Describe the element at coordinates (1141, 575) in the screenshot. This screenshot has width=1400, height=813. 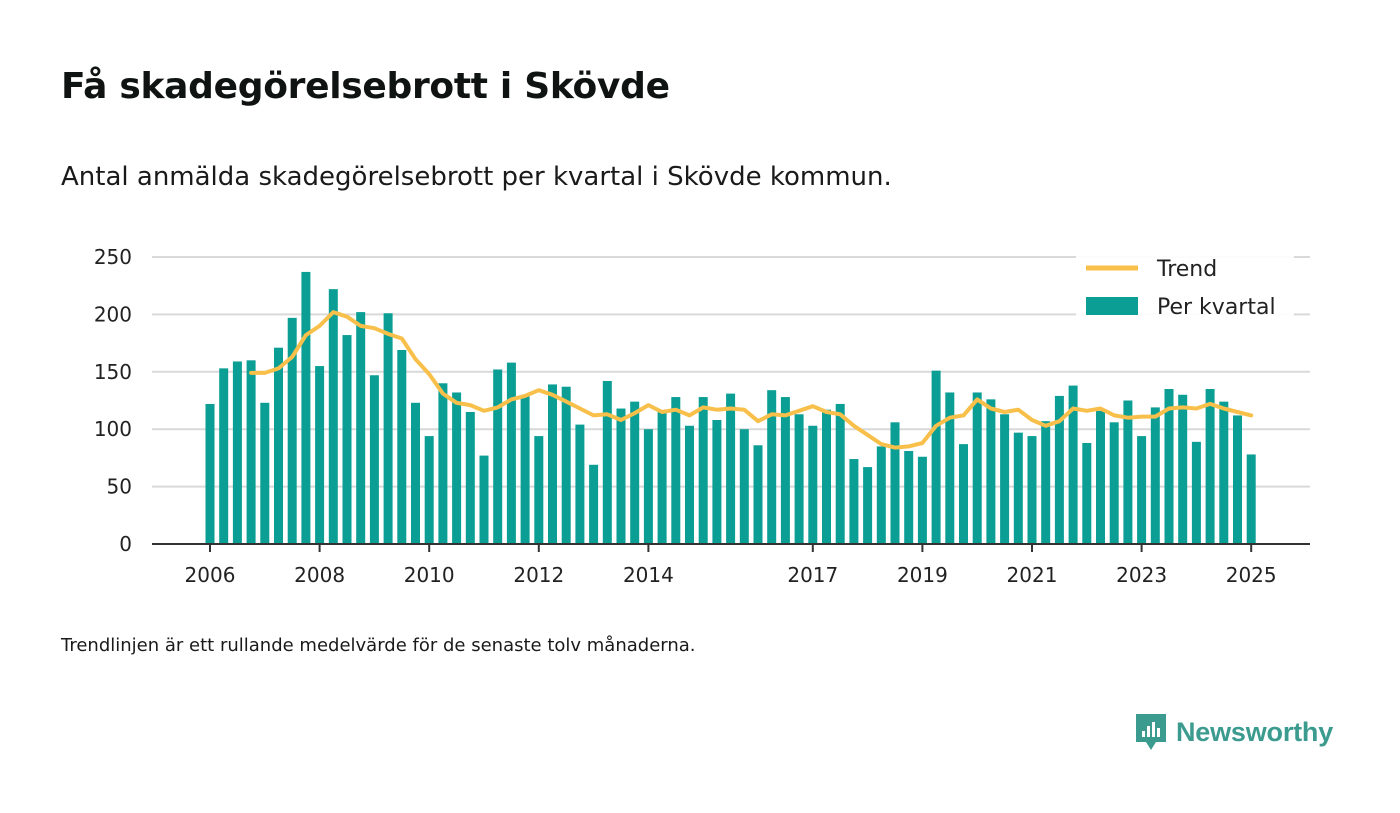
I see `x-tick-label: 2023` at that location.